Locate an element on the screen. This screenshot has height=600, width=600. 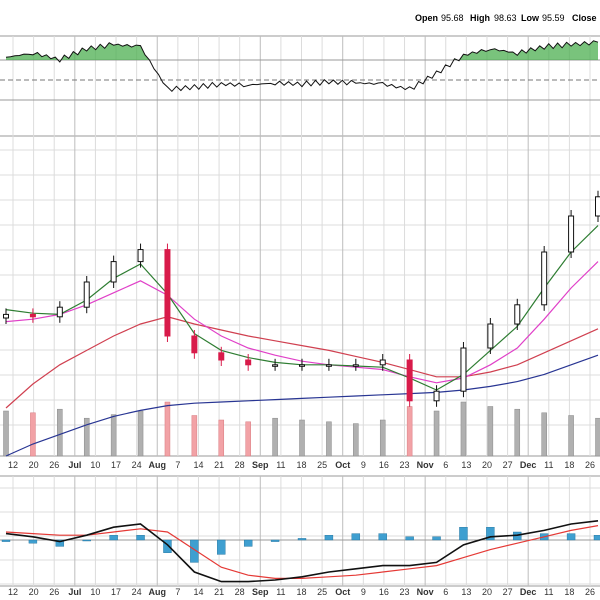
x-tick-label: 24 is located at coordinates (137, 592).